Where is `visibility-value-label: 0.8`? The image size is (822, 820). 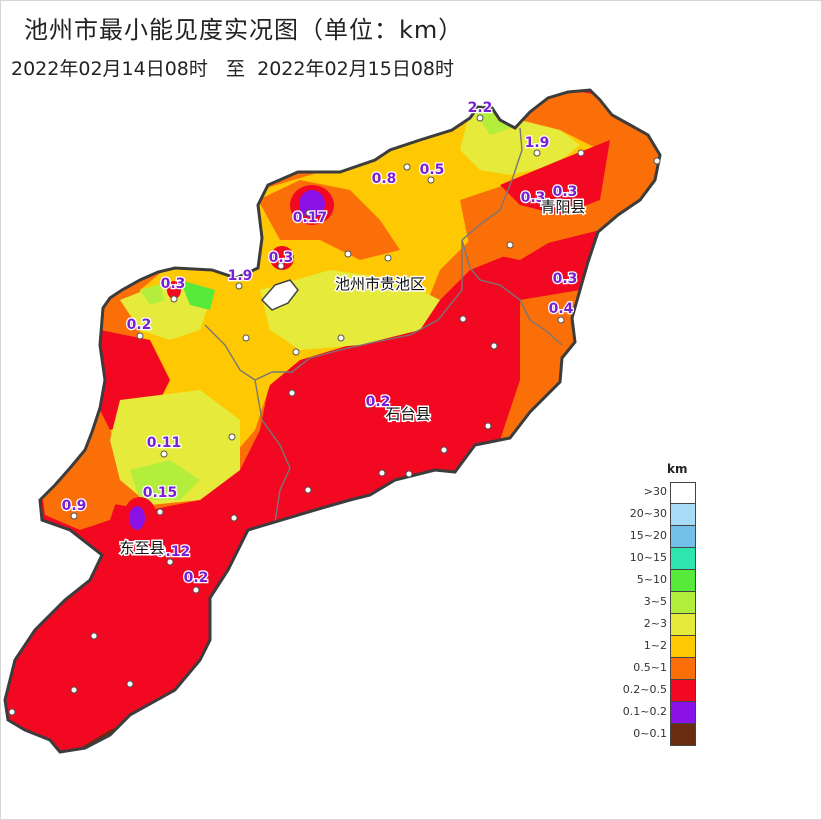
visibility-value-label: 0.8 is located at coordinates (384, 179).